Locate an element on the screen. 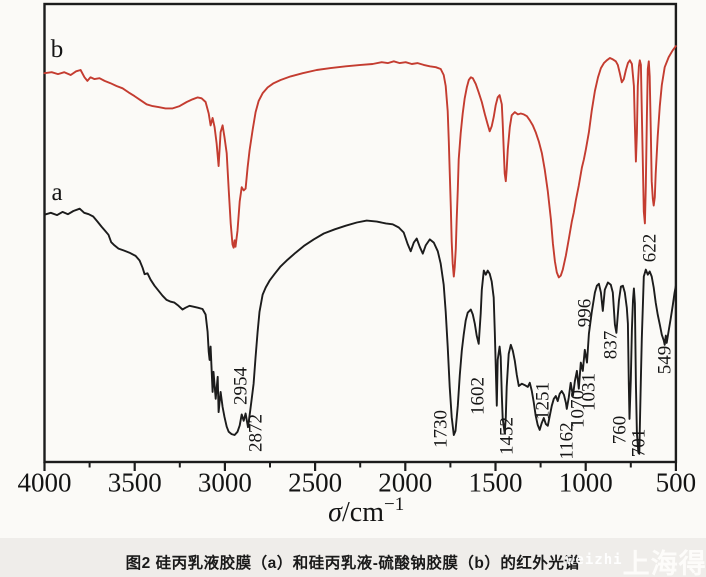  series-a-label: a is located at coordinates (56, 192).